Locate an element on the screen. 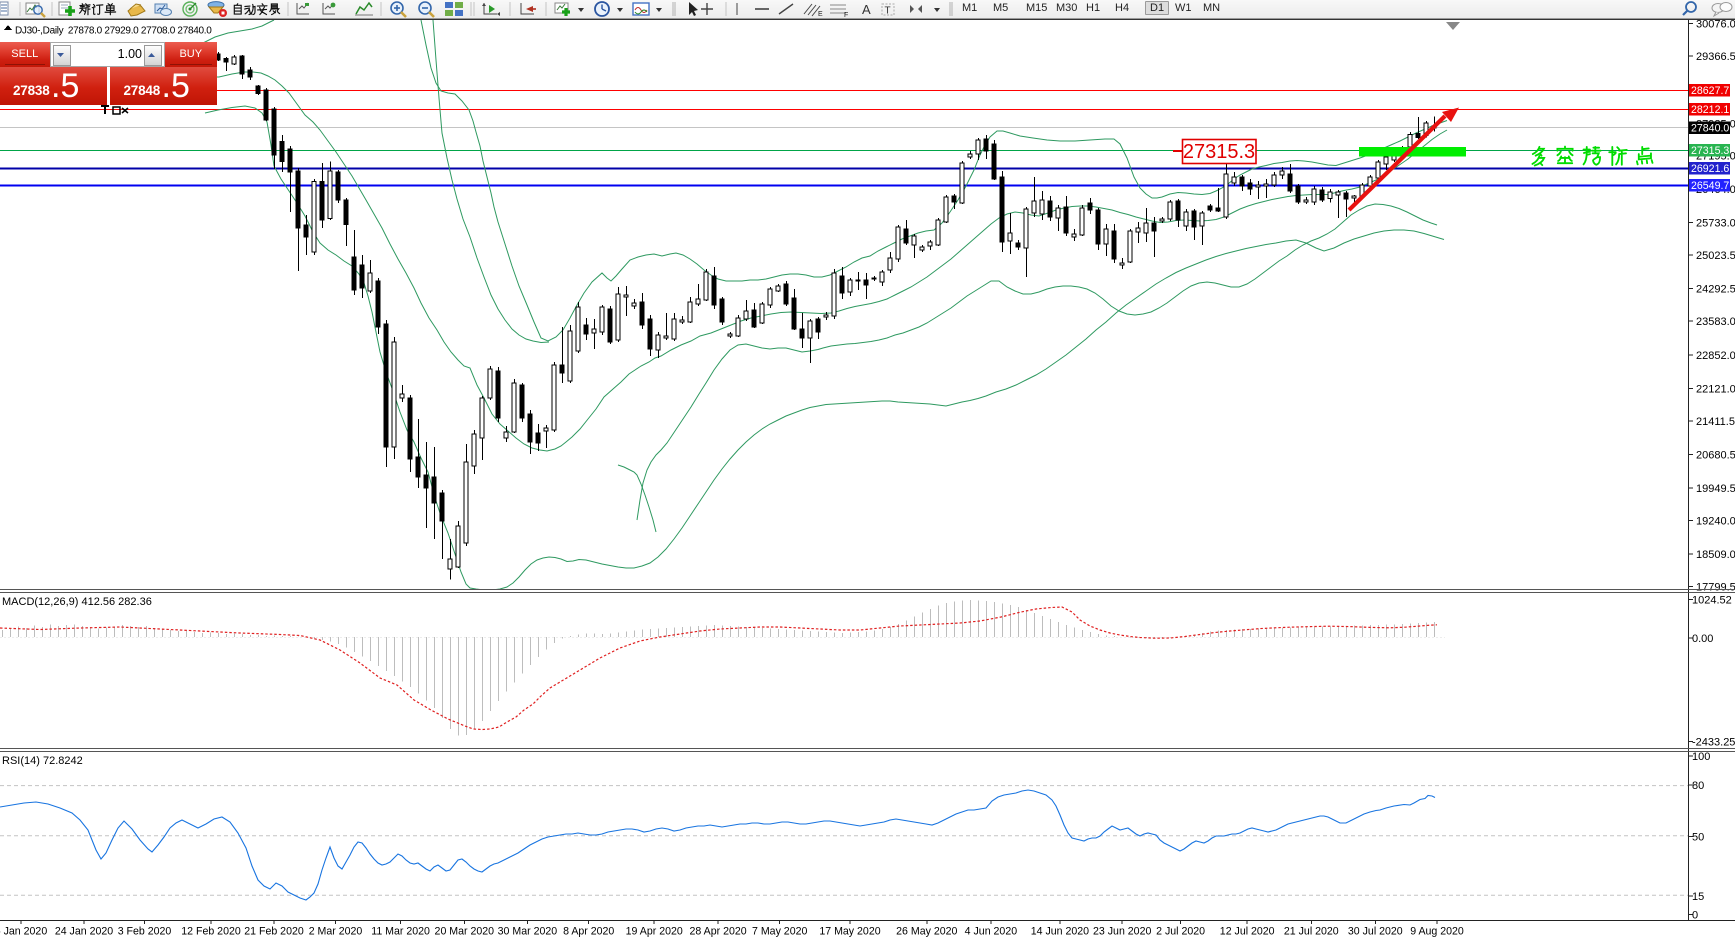 The width and height of the screenshot is (1735, 941). svg-text: 80 is located at coordinates (1698, 786).